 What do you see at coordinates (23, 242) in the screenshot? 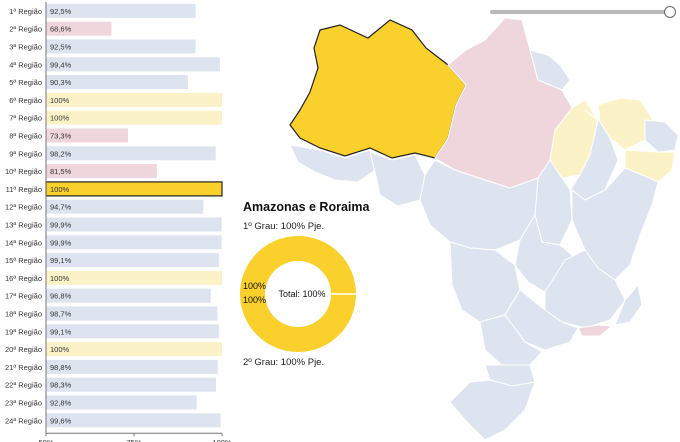
I see `category-label: 14ª Região` at bounding box center [23, 242].